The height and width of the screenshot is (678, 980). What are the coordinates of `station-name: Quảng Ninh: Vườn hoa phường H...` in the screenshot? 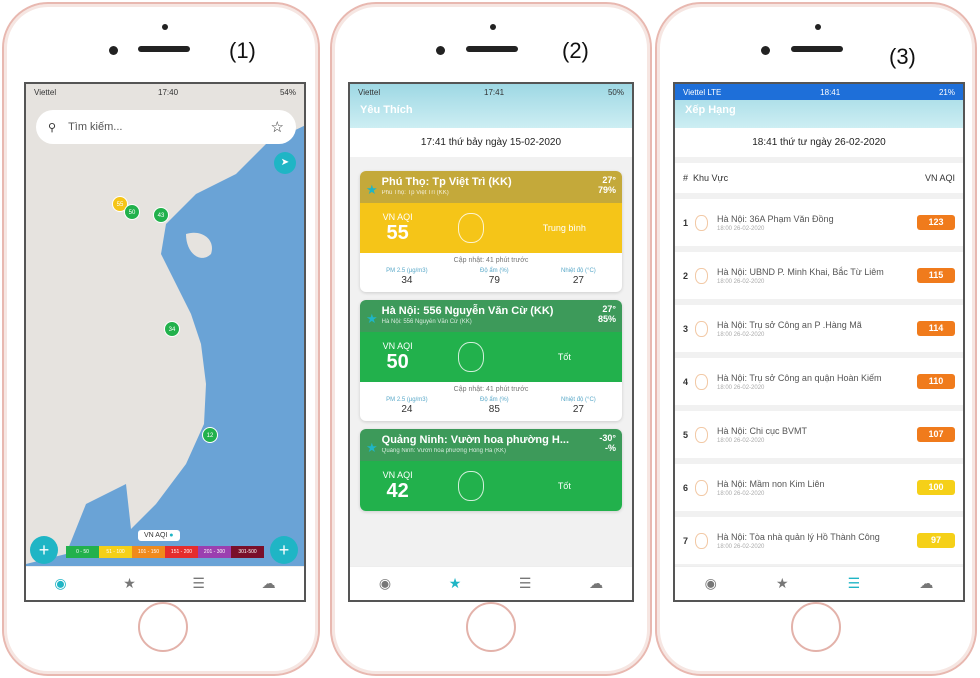 It's located at (475, 440).